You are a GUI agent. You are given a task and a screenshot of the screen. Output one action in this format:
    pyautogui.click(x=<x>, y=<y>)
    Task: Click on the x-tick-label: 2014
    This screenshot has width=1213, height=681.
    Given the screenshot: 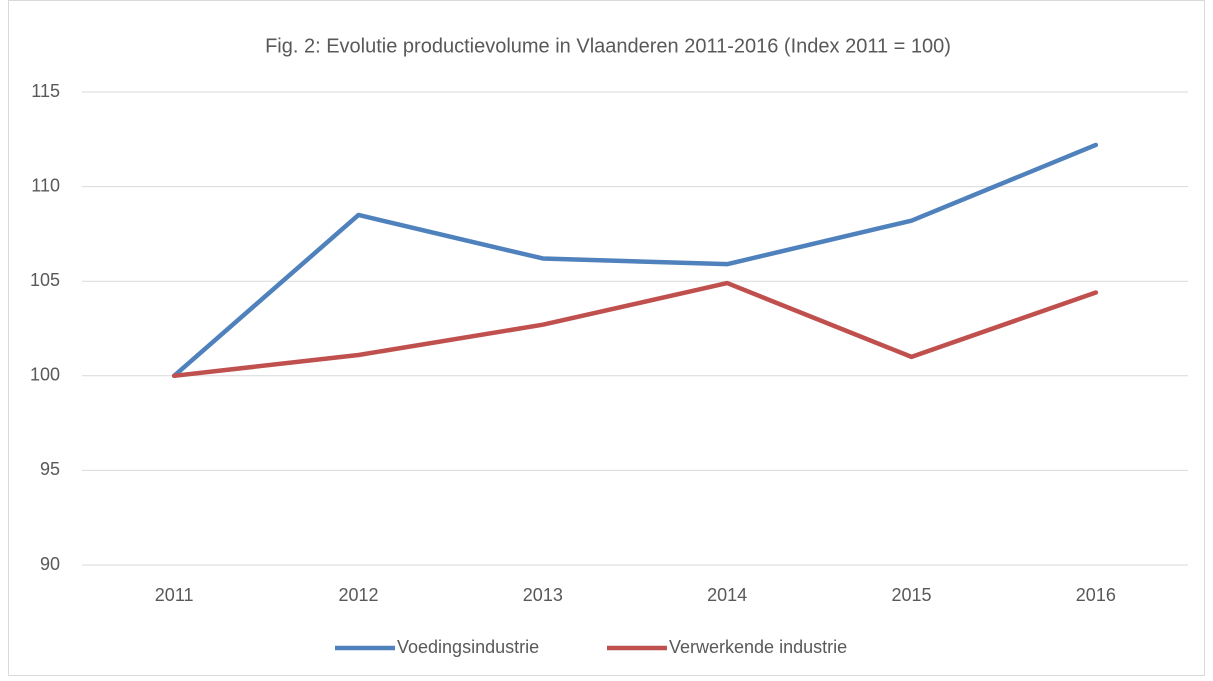 What is the action you would take?
    pyautogui.click(x=727, y=595)
    